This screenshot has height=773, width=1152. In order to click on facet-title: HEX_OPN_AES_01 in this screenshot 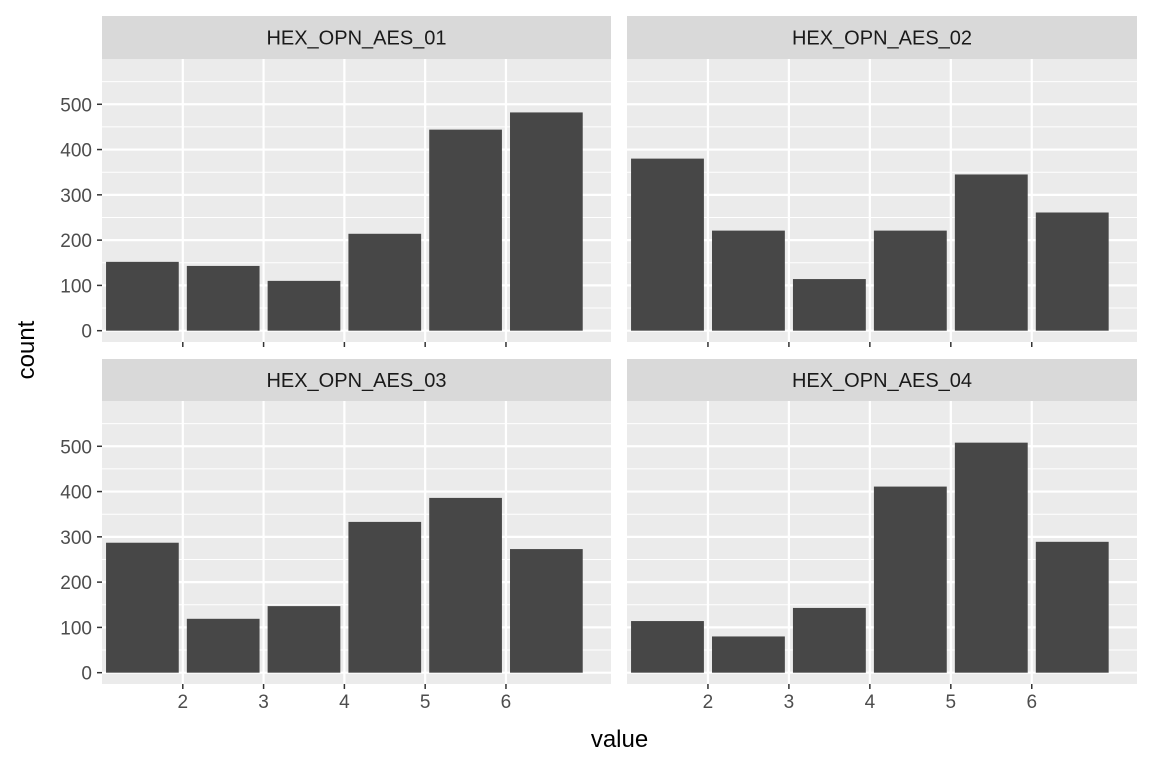, I will do `click(356, 39)`.